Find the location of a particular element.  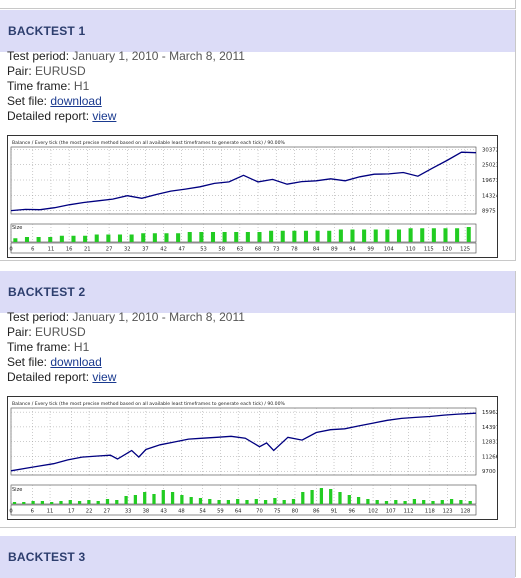

y-tick-label: 14324 is located at coordinates (489, 196).